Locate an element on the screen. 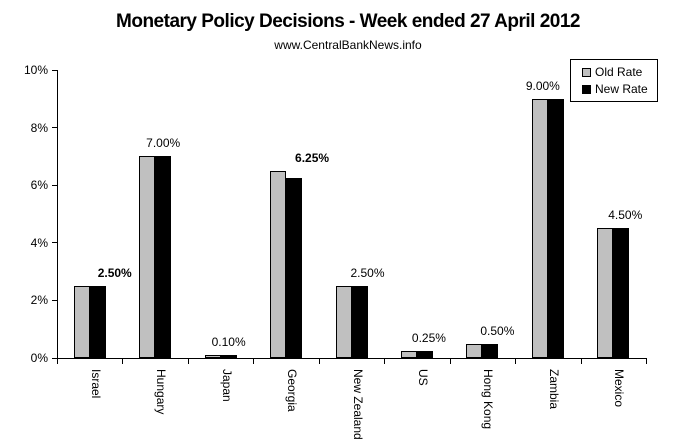  bar-value-label: 9.00% is located at coordinates (542, 86).